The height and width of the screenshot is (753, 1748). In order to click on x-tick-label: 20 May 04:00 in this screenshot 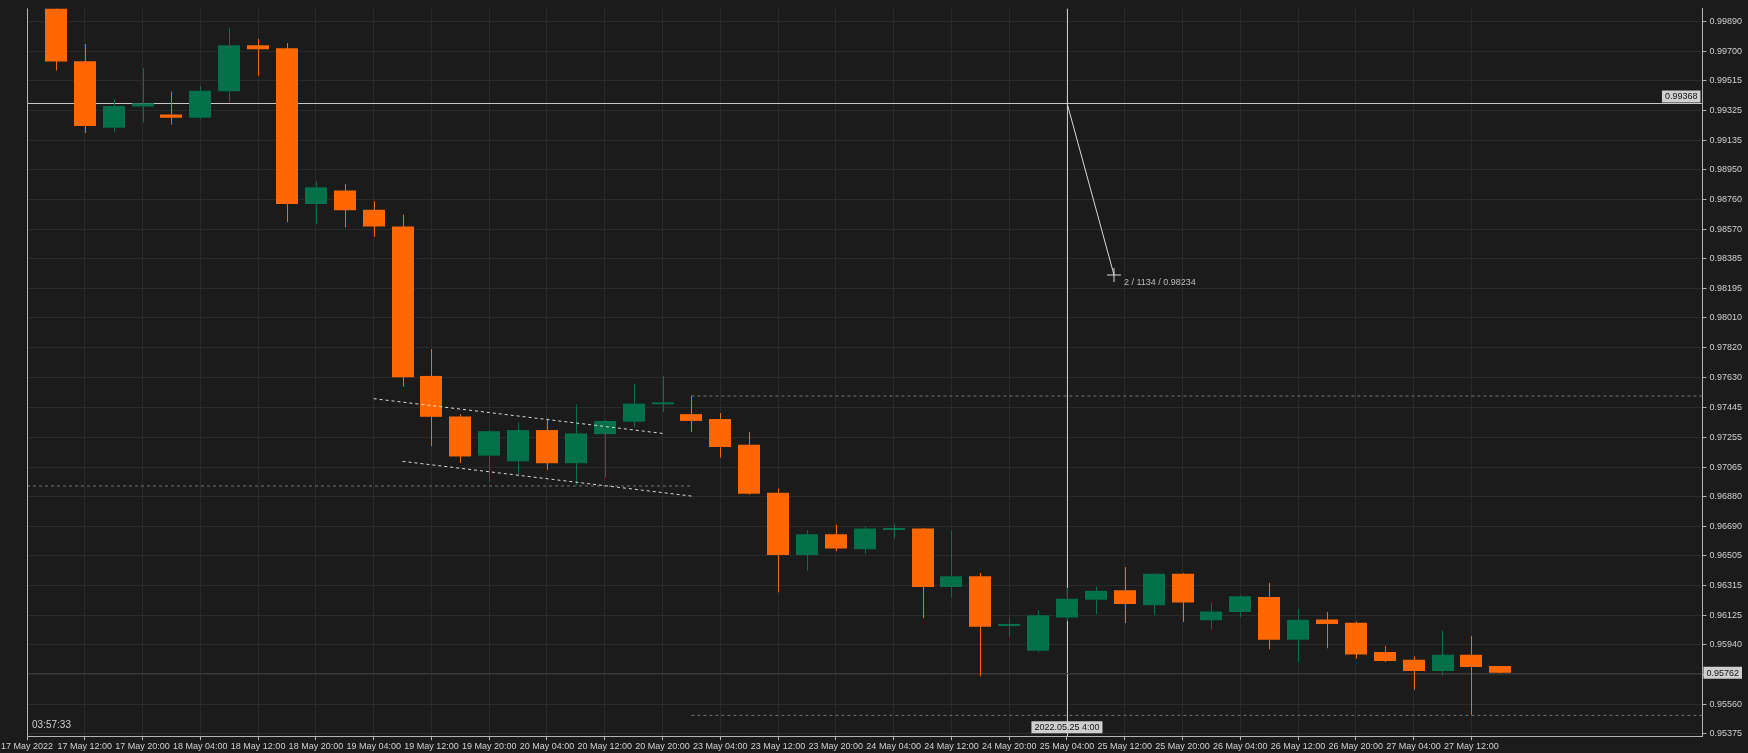, I will do `click(547, 746)`.